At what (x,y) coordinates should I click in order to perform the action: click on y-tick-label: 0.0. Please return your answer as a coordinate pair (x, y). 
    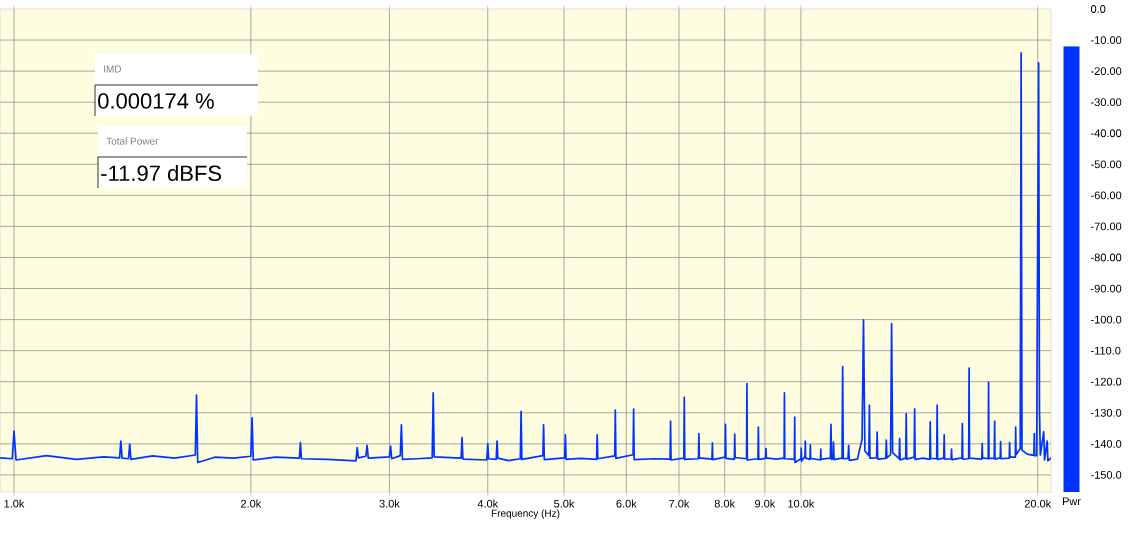
    Looking at the image, I should click on (1098, 9).